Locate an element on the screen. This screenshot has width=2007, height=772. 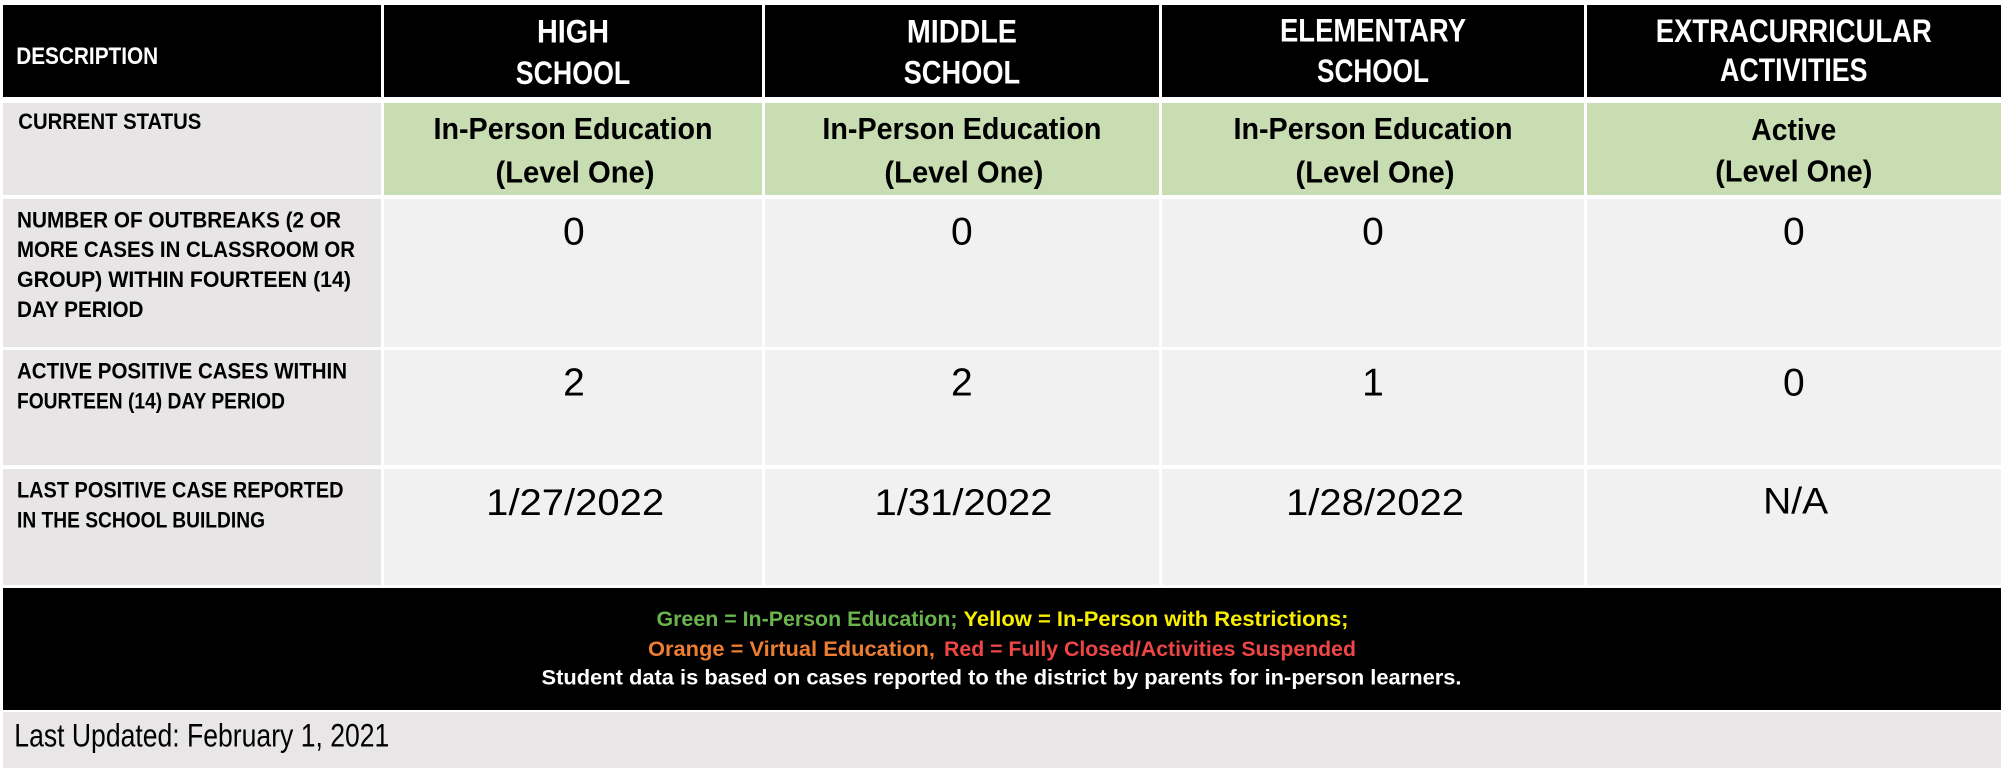
svg-text: DAY PERIOD is located at coordinates (80, 309).